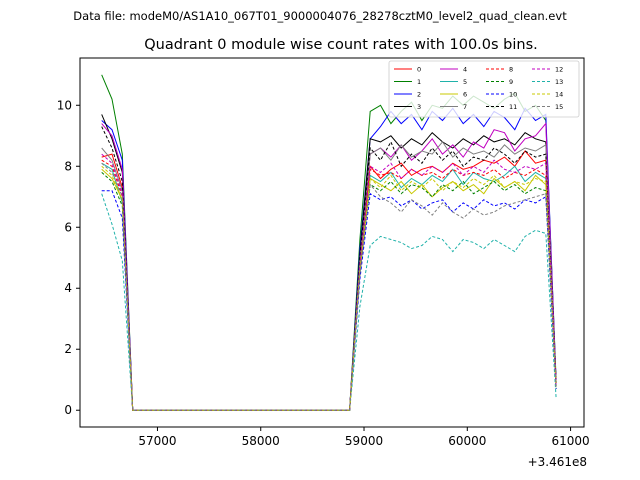  I want to click on x-tick-label: 60000, so click(467, 441).